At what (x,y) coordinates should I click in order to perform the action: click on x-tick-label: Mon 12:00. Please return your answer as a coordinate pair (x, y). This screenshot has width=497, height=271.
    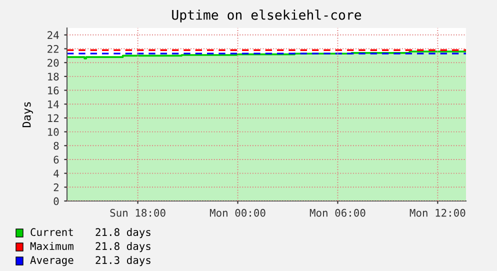
    Looking at the image, I should click on (438, 212).